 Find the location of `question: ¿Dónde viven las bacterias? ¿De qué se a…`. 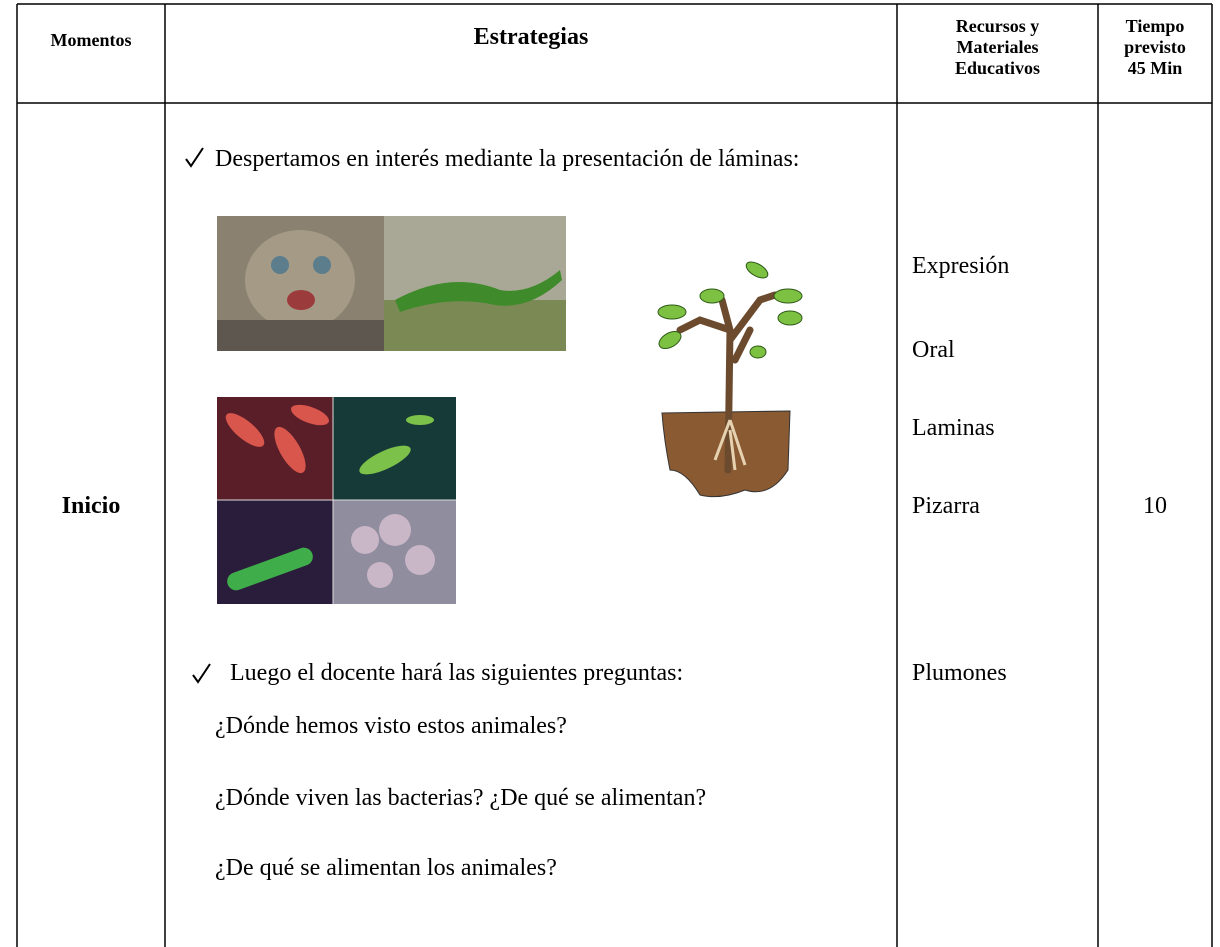

question: ¿Dónde viven las bacterias? ¿De qué se a… is located at coordinates (461, 798).